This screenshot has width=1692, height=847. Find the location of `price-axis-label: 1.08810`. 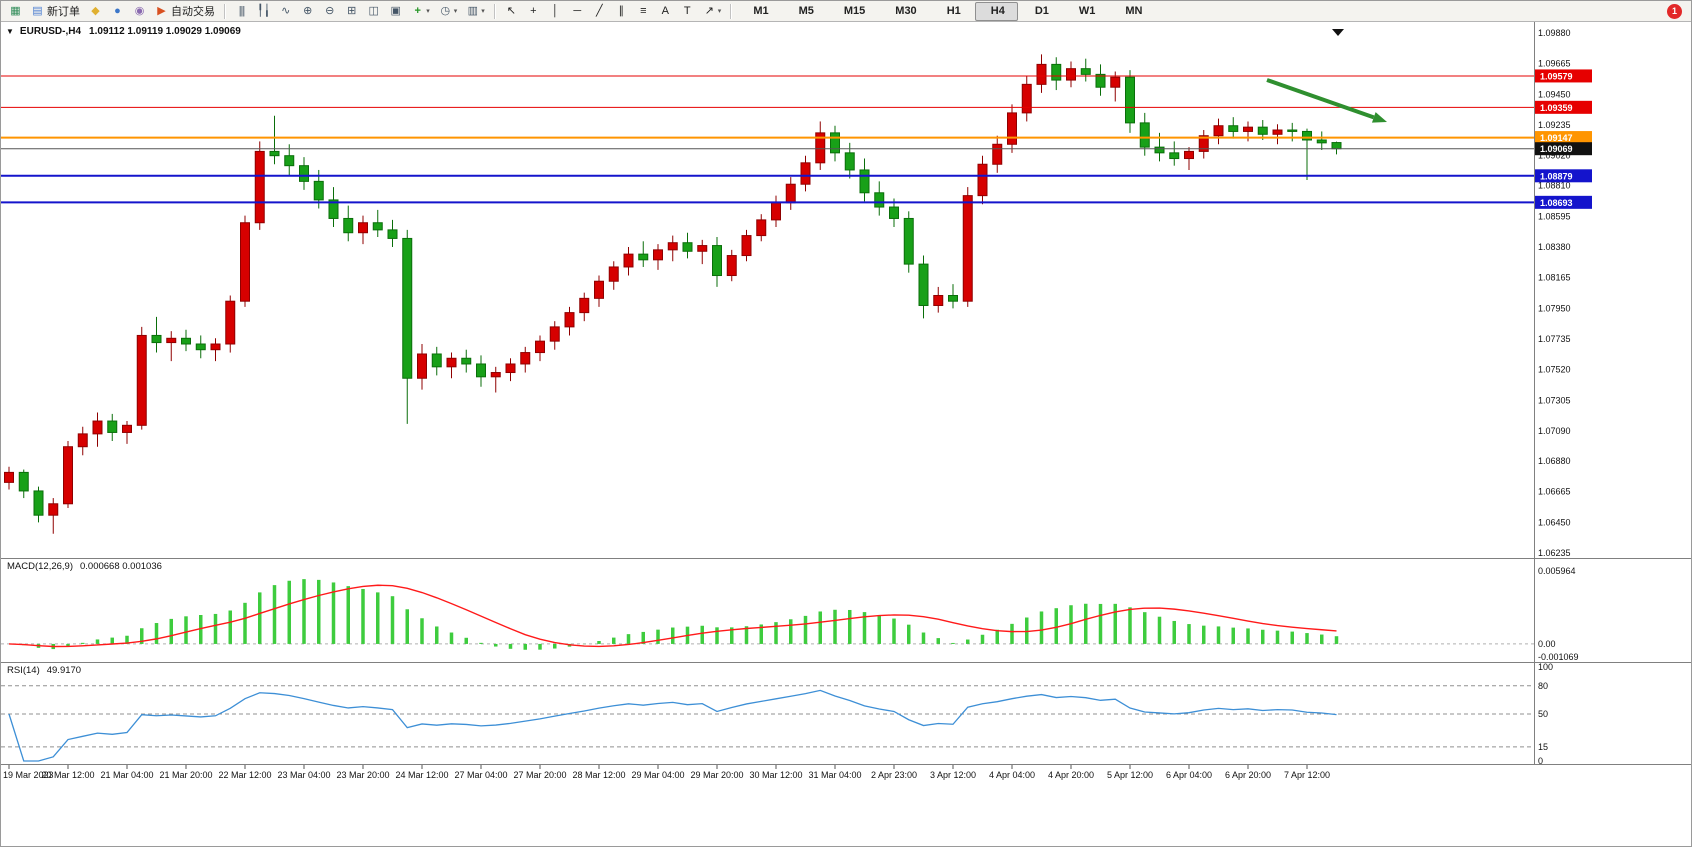

price-axis-label: 1.08810 is located at coordinates (1554, 186).